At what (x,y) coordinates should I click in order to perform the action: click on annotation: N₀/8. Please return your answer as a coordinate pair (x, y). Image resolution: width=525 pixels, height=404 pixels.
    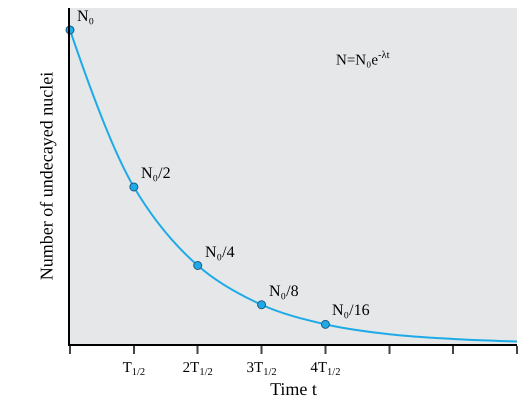
    Looking at the image, I should click on (284, 291).